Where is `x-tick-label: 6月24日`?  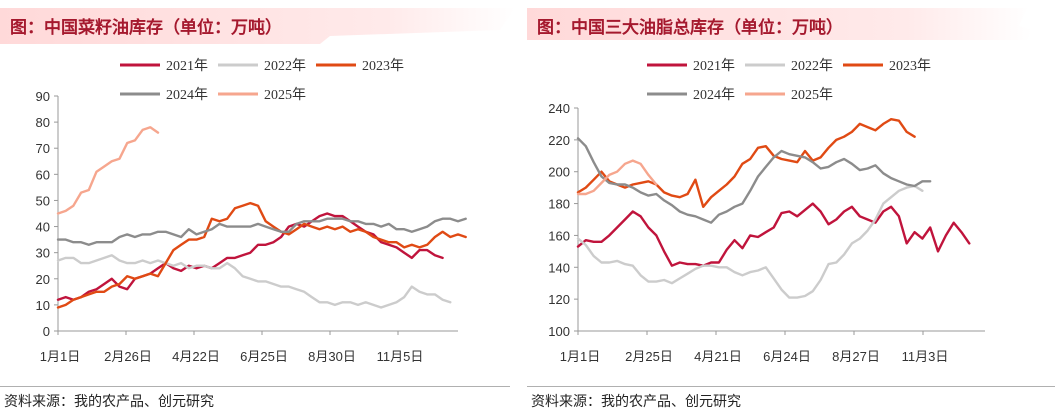 x-tick-label: 6月24日 is located at coordinates (787, 356).